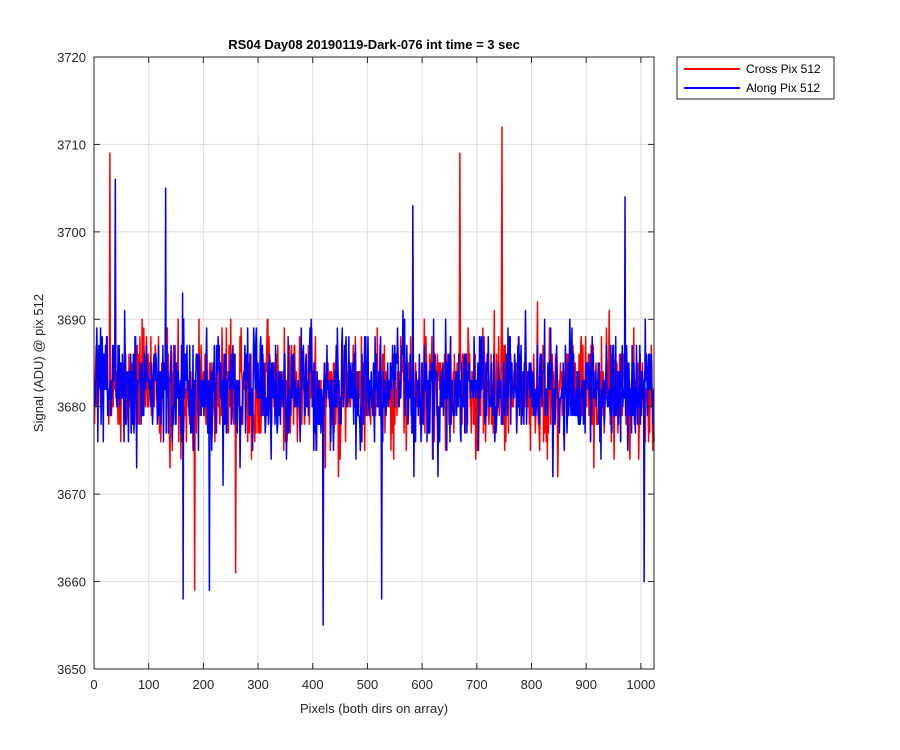  What do you see at coordinates (422, 684) in the screenshot?
I see `x-tick-label: 600` at bounding box center [422, 684].